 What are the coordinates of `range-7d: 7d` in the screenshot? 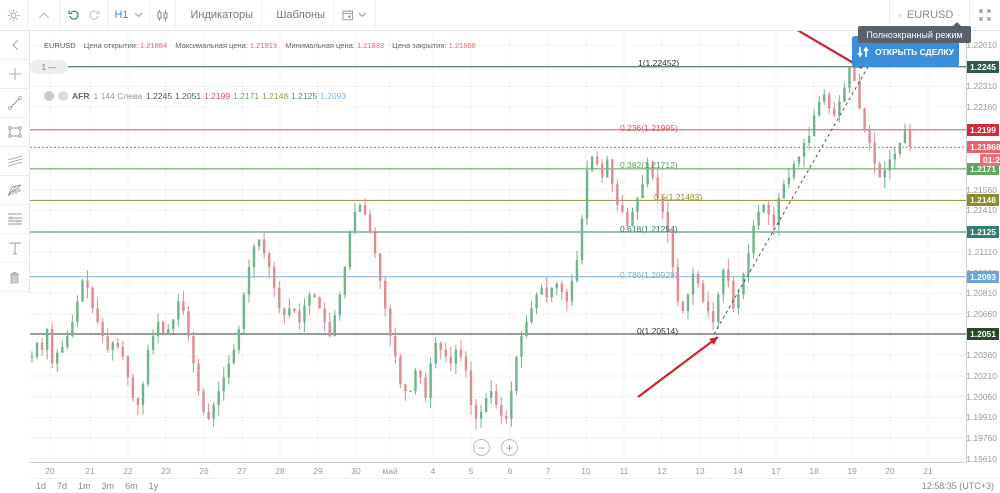 It's located at (62, 486).